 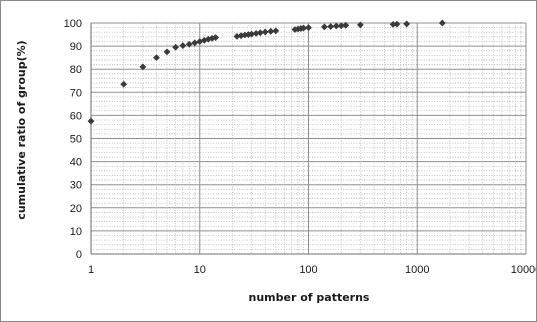 What do you see at coordinates (76, 209) in the screenshot?
I see `y-tick-label: 20` at bounding box center [76, 209].